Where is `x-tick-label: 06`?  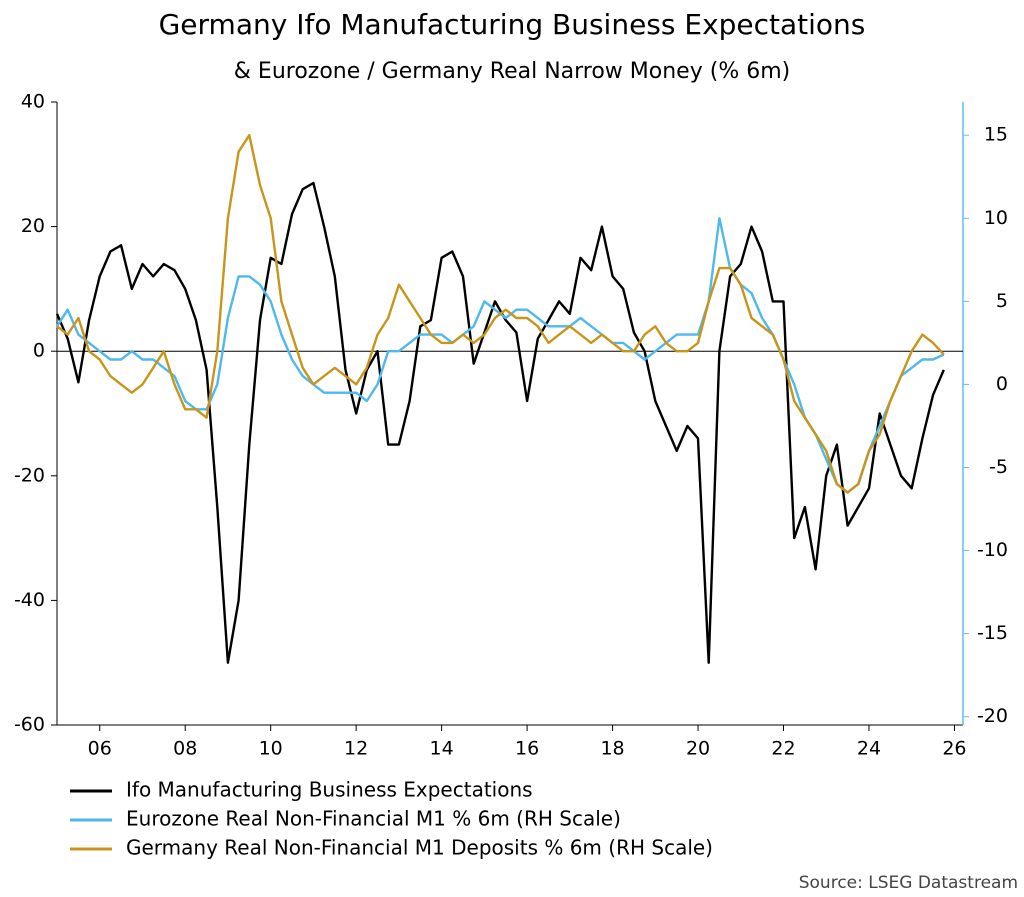
x-tick-label: 06 is located at coordinates (100, 749).